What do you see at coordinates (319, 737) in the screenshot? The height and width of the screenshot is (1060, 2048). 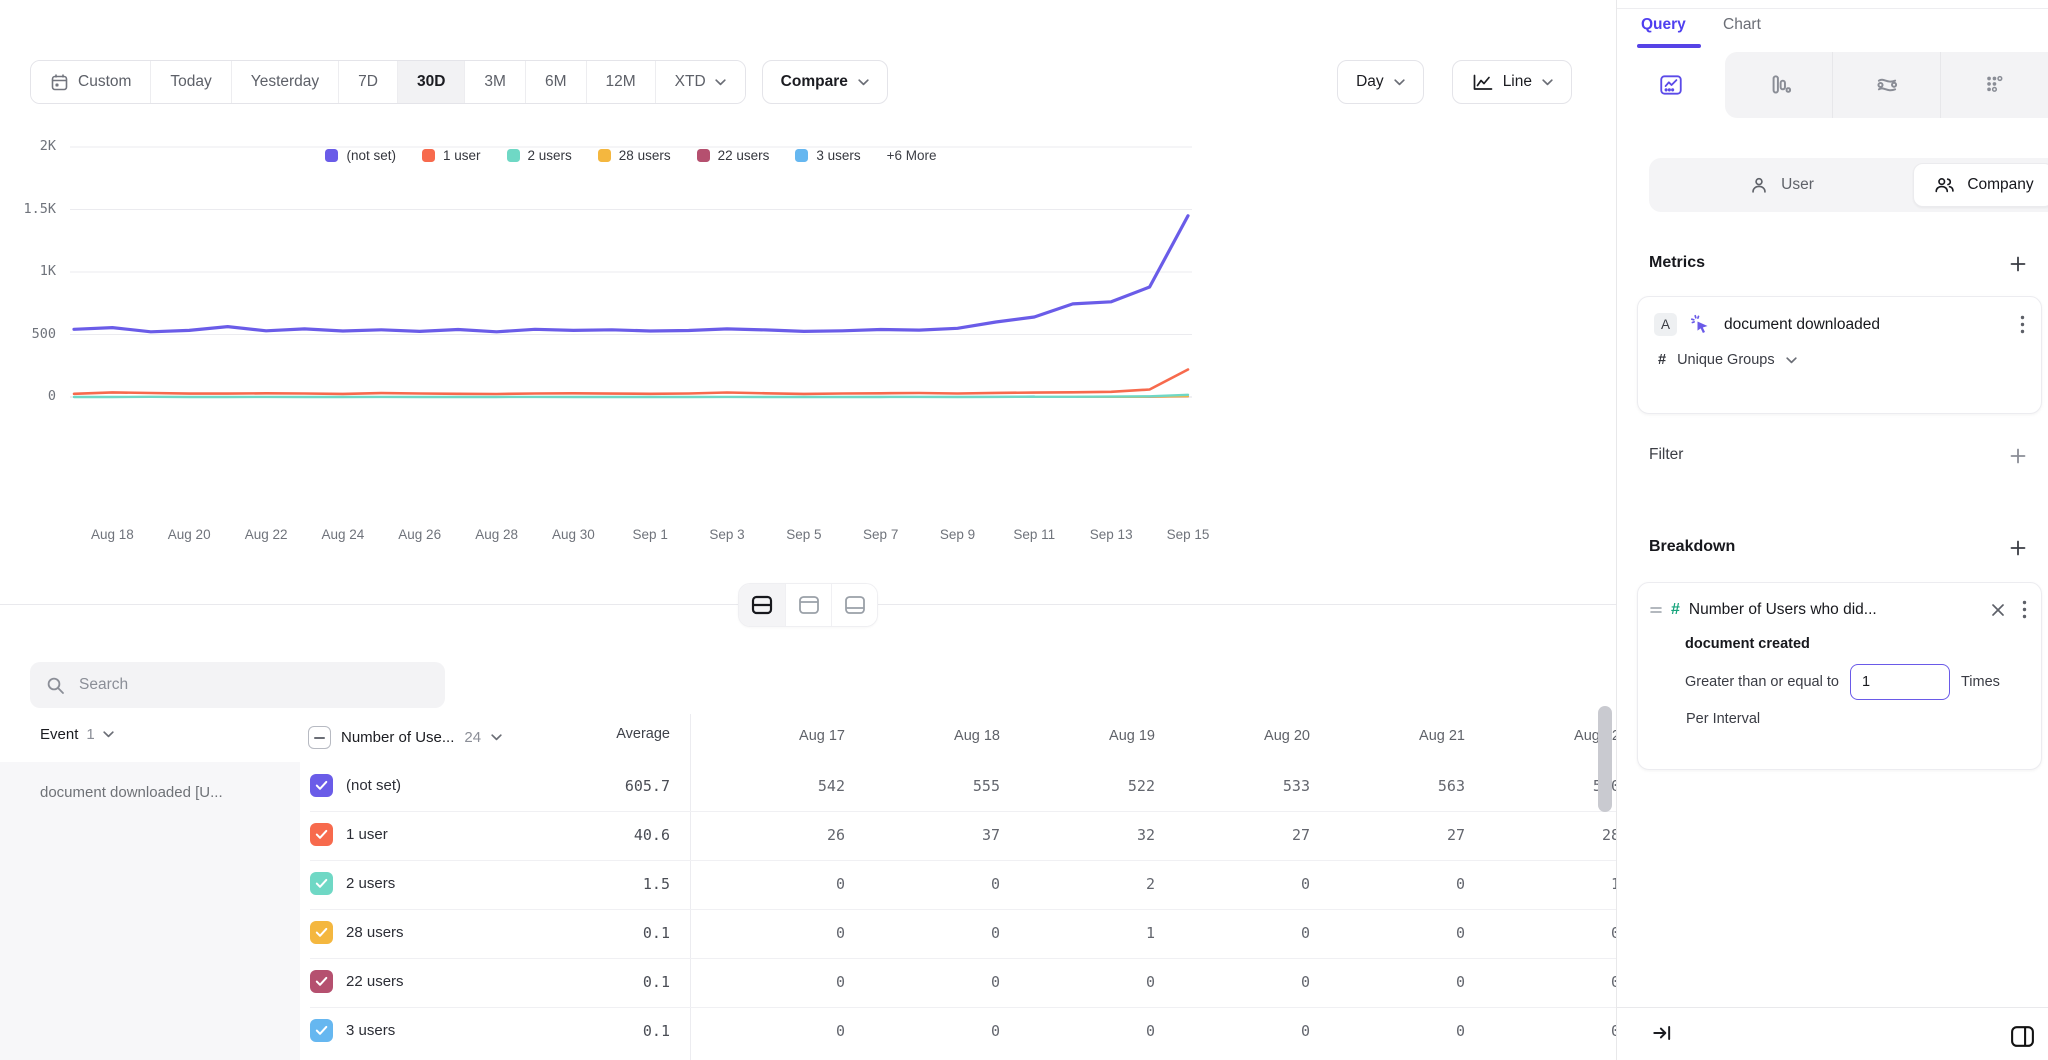 I see `select-all-checkbox` at bounding box center [319, 737].